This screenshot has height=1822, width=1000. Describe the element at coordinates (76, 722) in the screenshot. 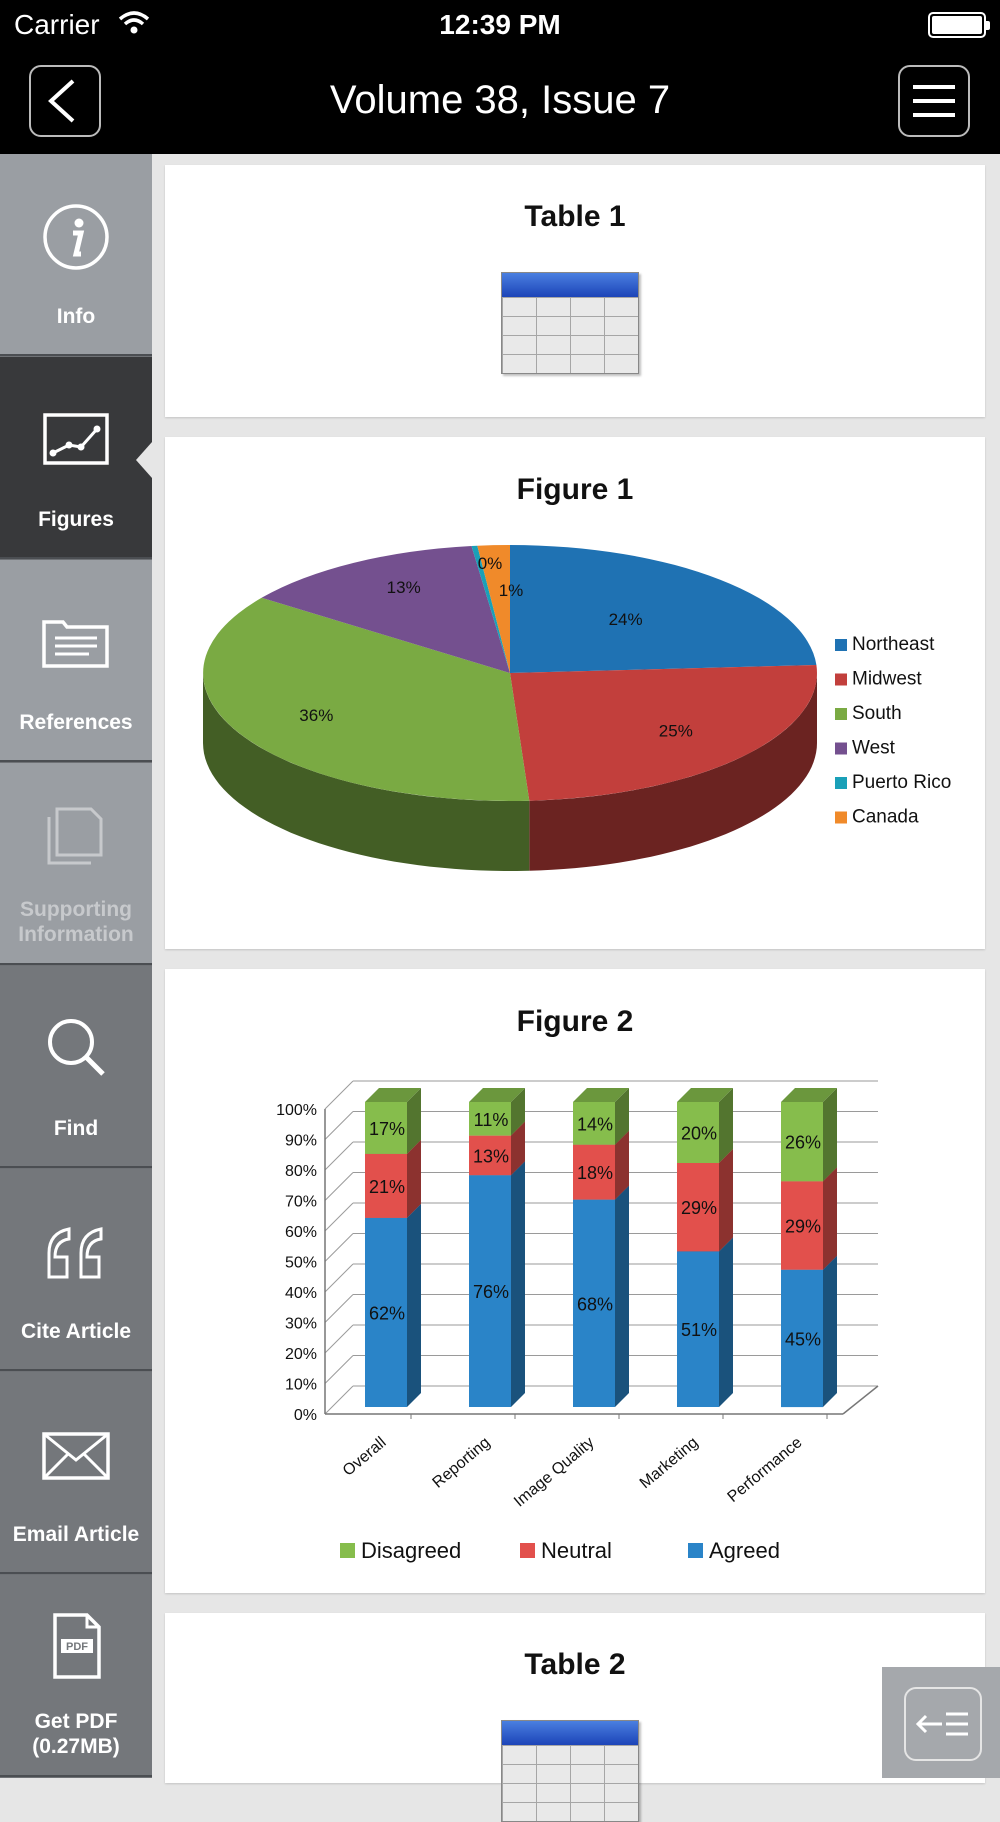

I see `sidebar-item-label: References` at that location.